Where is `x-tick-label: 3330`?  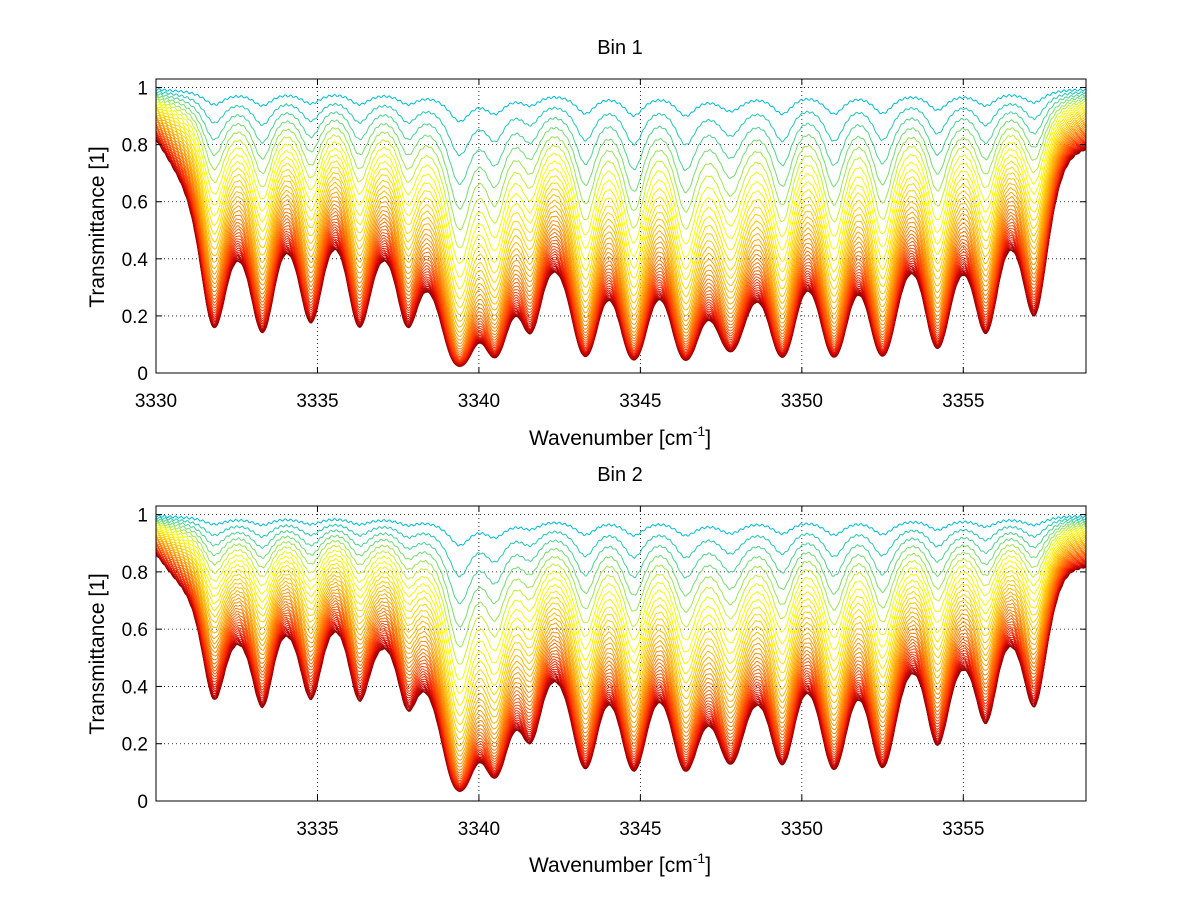 x-tick-label: 3330 is located at coordinates (156, 401).